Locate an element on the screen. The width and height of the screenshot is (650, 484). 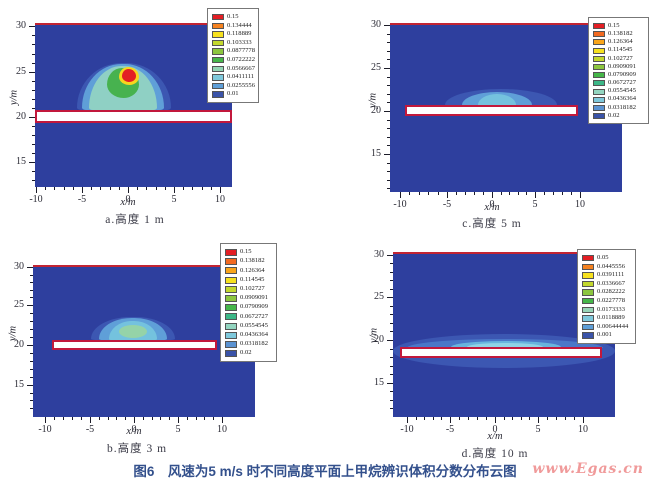
y-tick-label: 15 is located at coordinates (19, 384).